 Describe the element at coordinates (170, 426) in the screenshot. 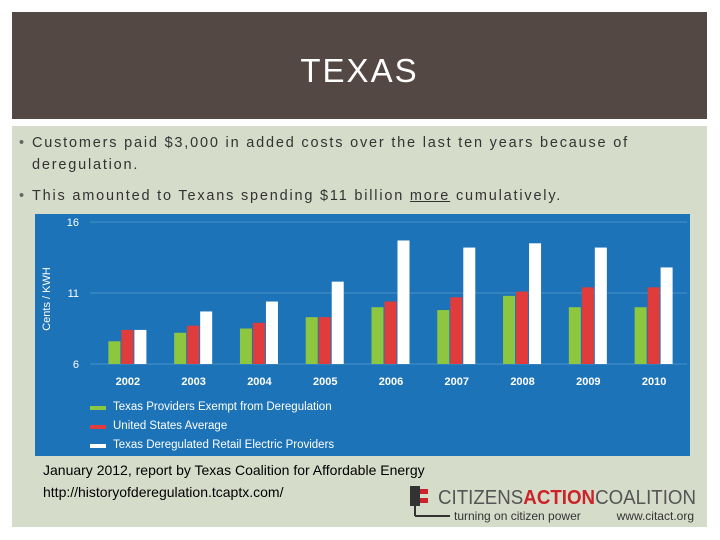

I see `legend-label: United States Average` at that location.